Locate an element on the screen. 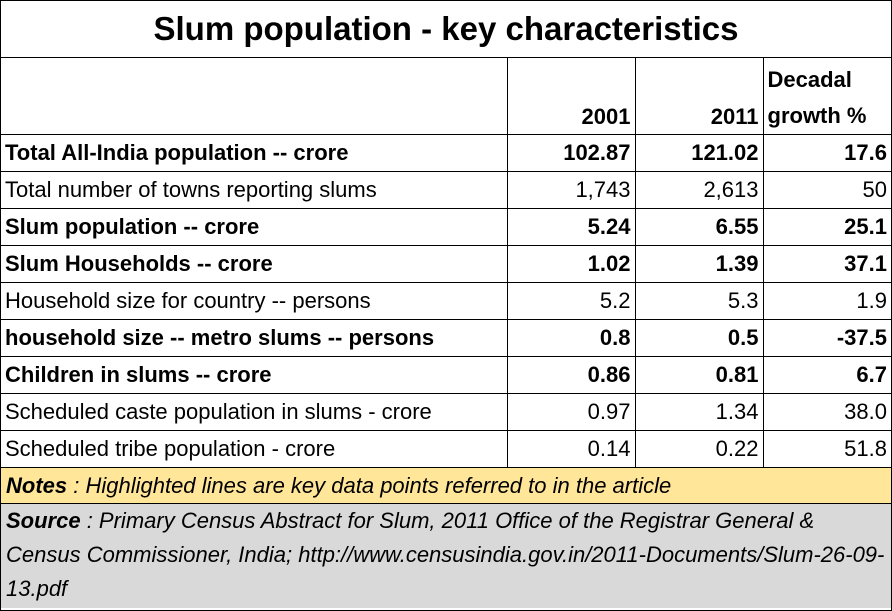 The image size is (892, 611). cell-growth: 1.9 is located at coordinates (826, 301).